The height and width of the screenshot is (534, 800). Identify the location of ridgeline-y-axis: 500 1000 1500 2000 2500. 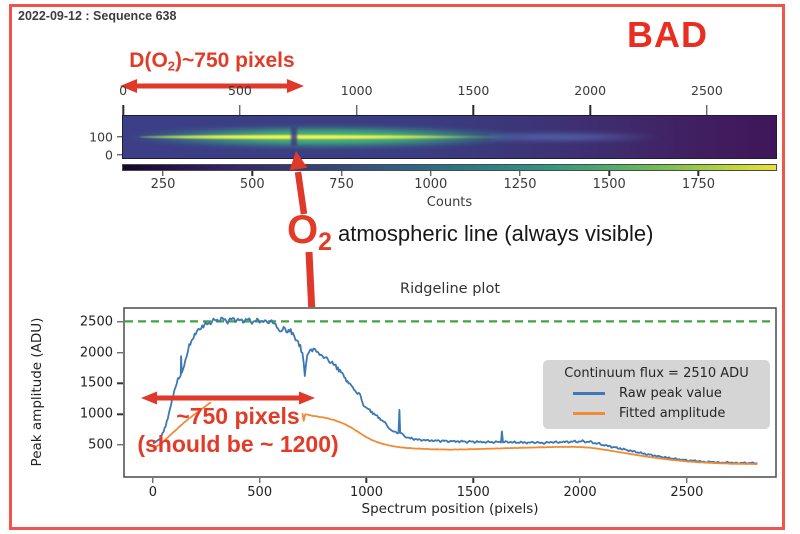
(101, 392).